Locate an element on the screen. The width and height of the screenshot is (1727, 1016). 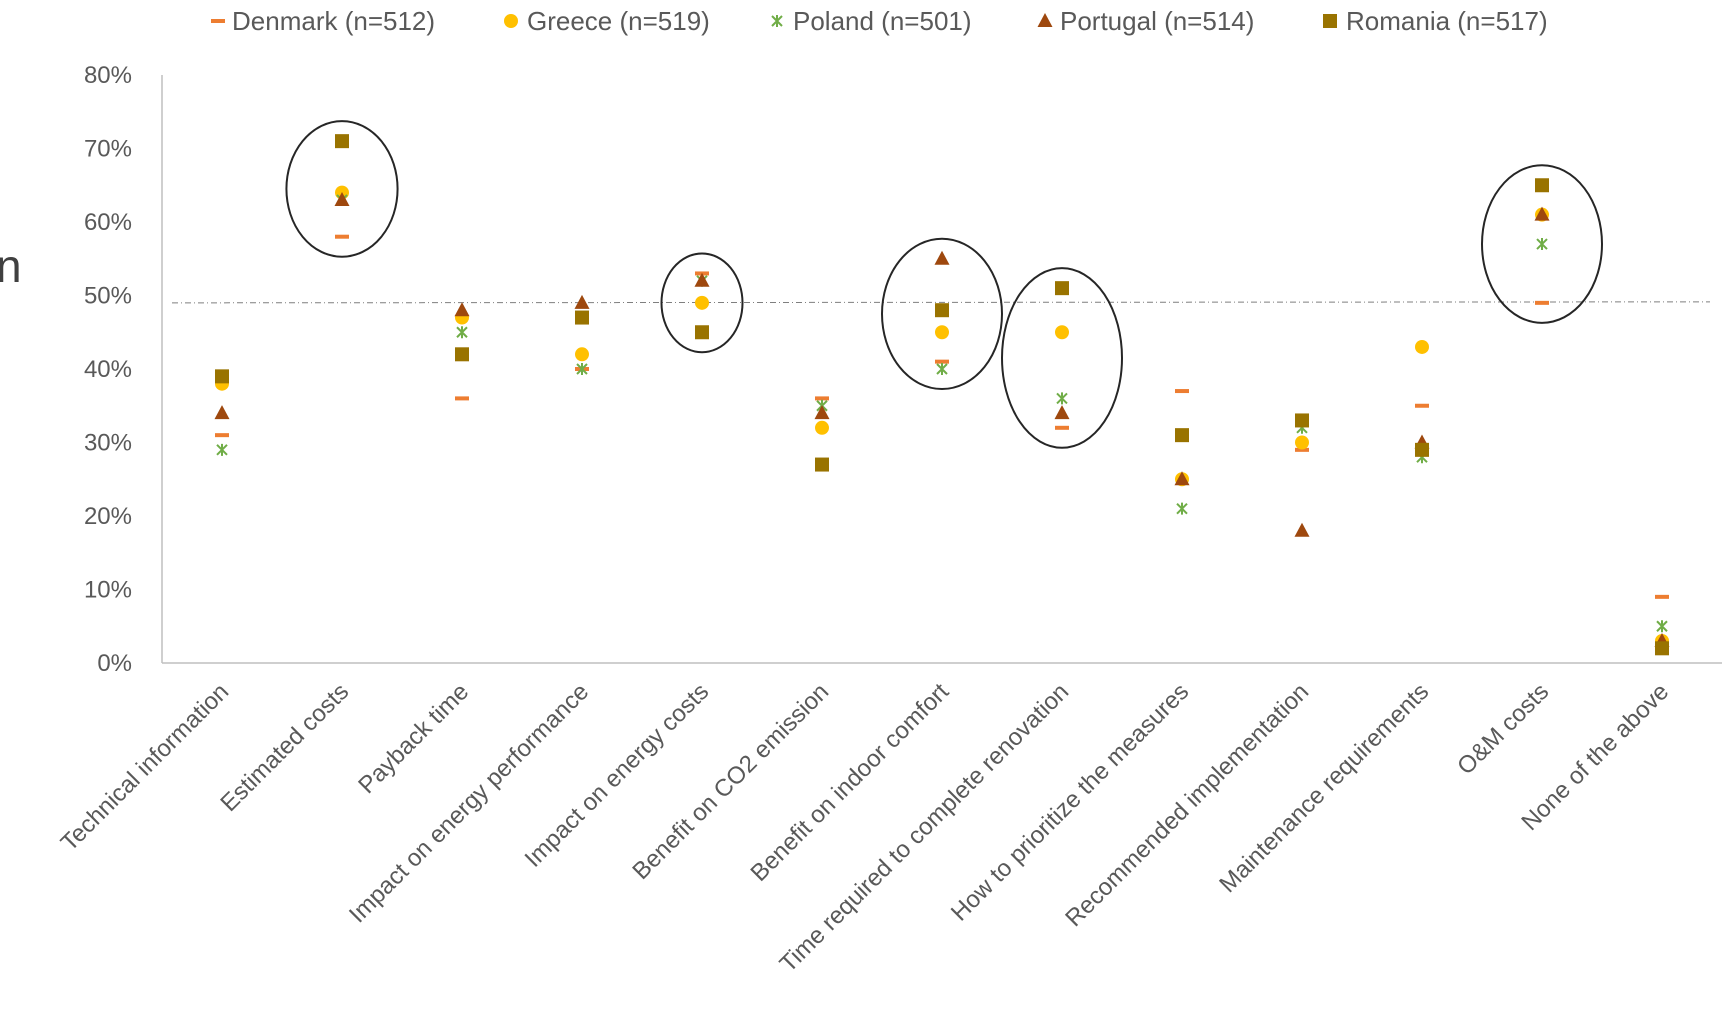
legend-label: Portugal (n=514) is located at coordinates (1157, 21).